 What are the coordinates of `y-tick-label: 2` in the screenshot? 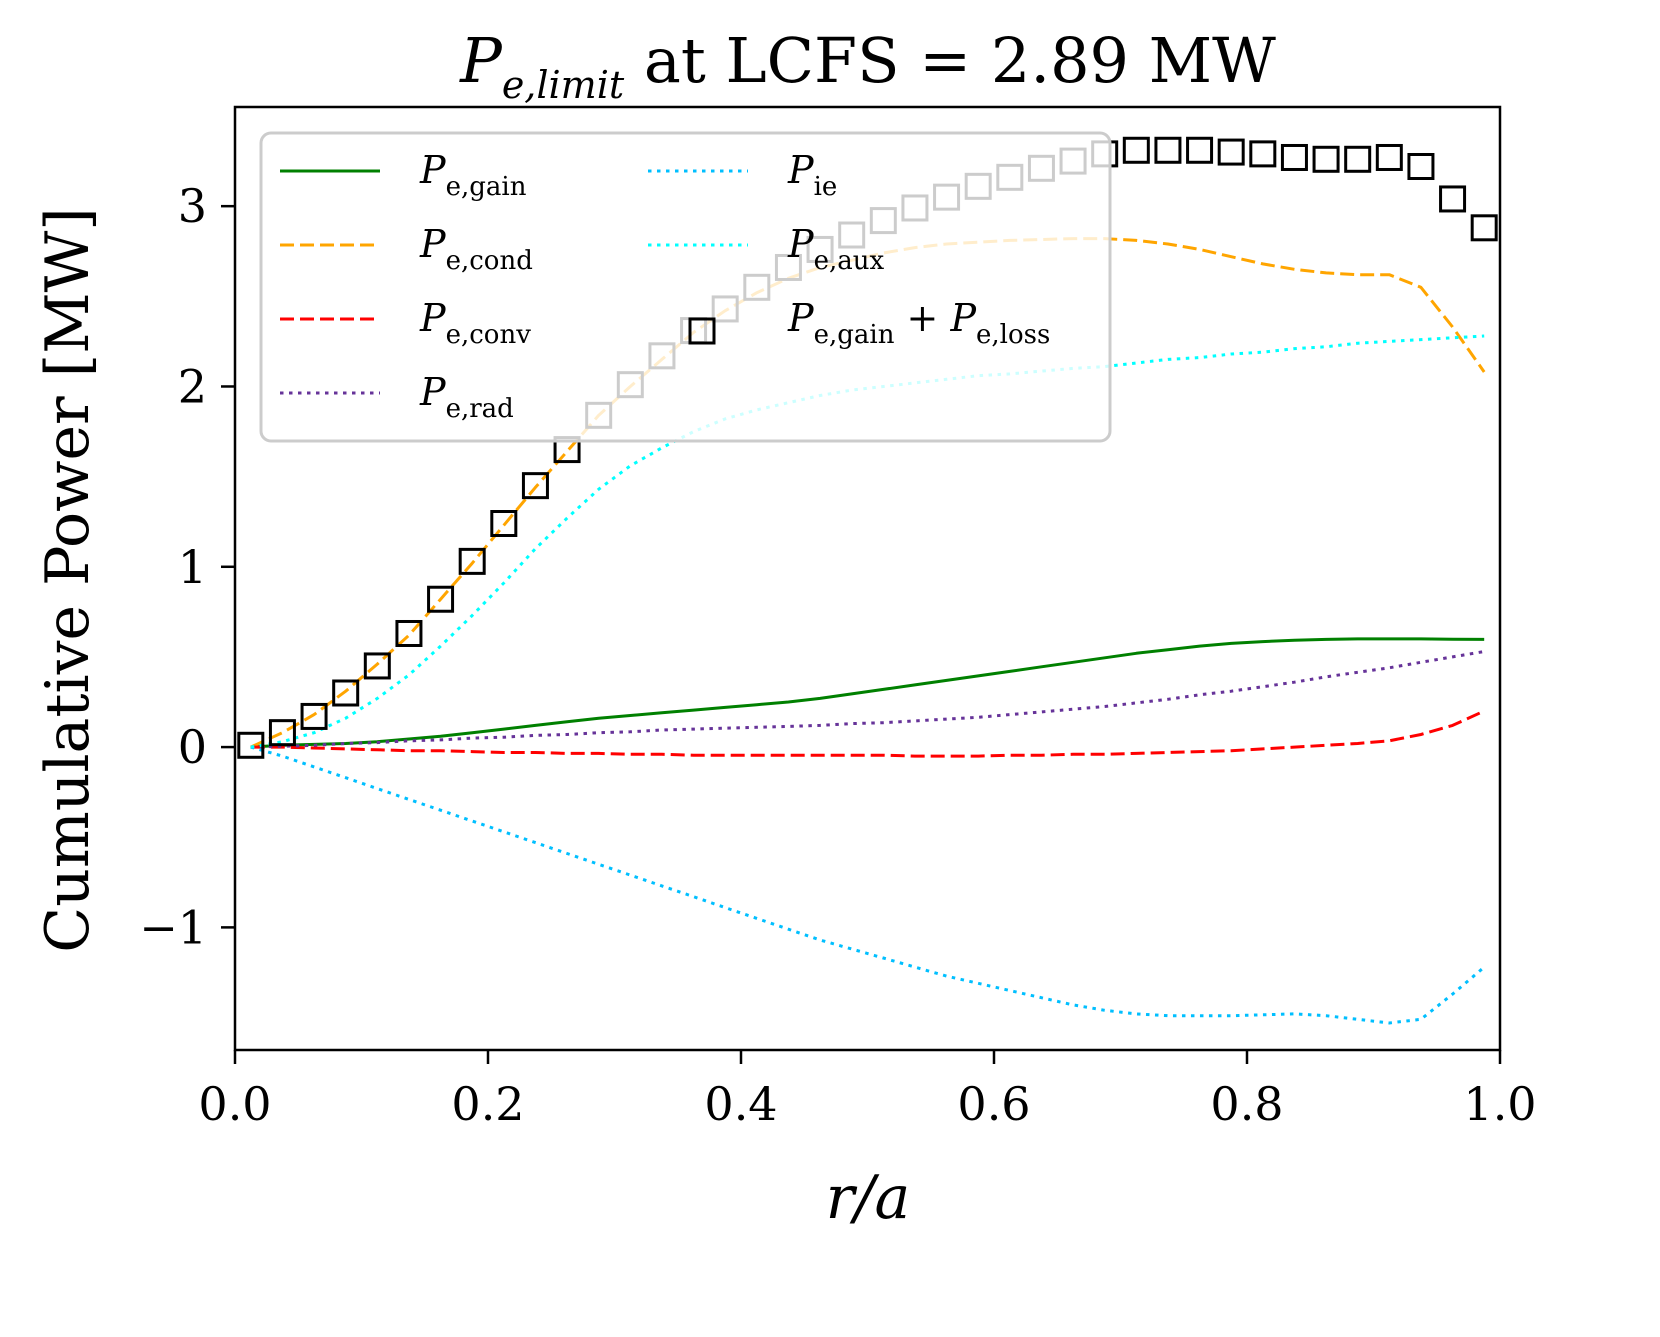 It's located at (192, 386).